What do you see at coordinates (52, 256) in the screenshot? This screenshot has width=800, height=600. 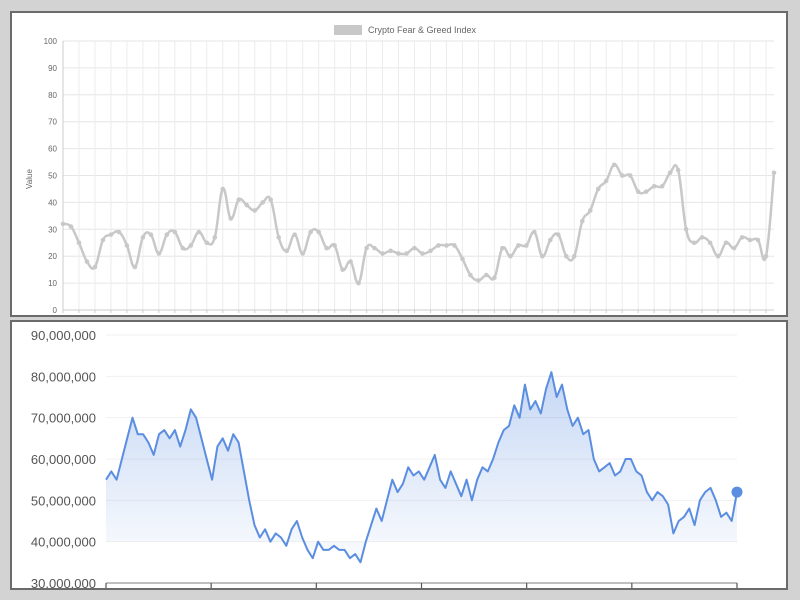 I see `y-tick-label: 20` at bounding box center [52, 256].